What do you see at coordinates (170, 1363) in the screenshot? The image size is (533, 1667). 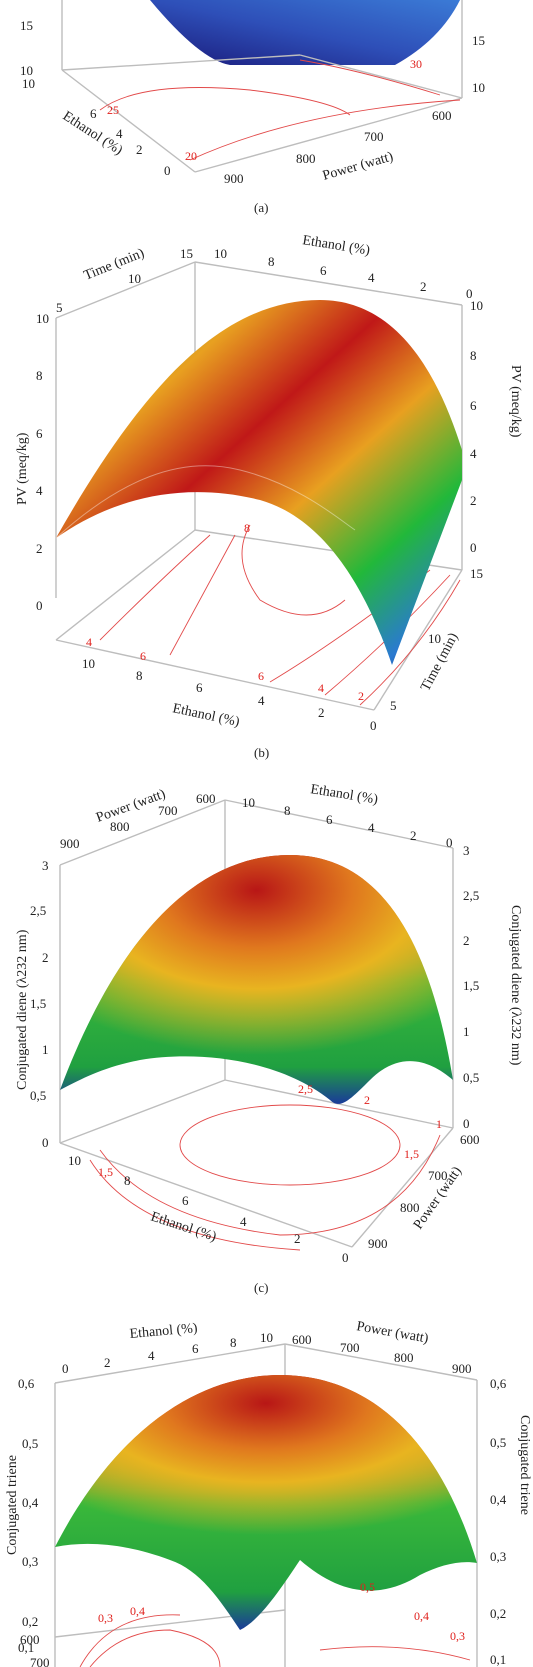 I see `panel-d-top-left` at bounding box center [170, 1363].